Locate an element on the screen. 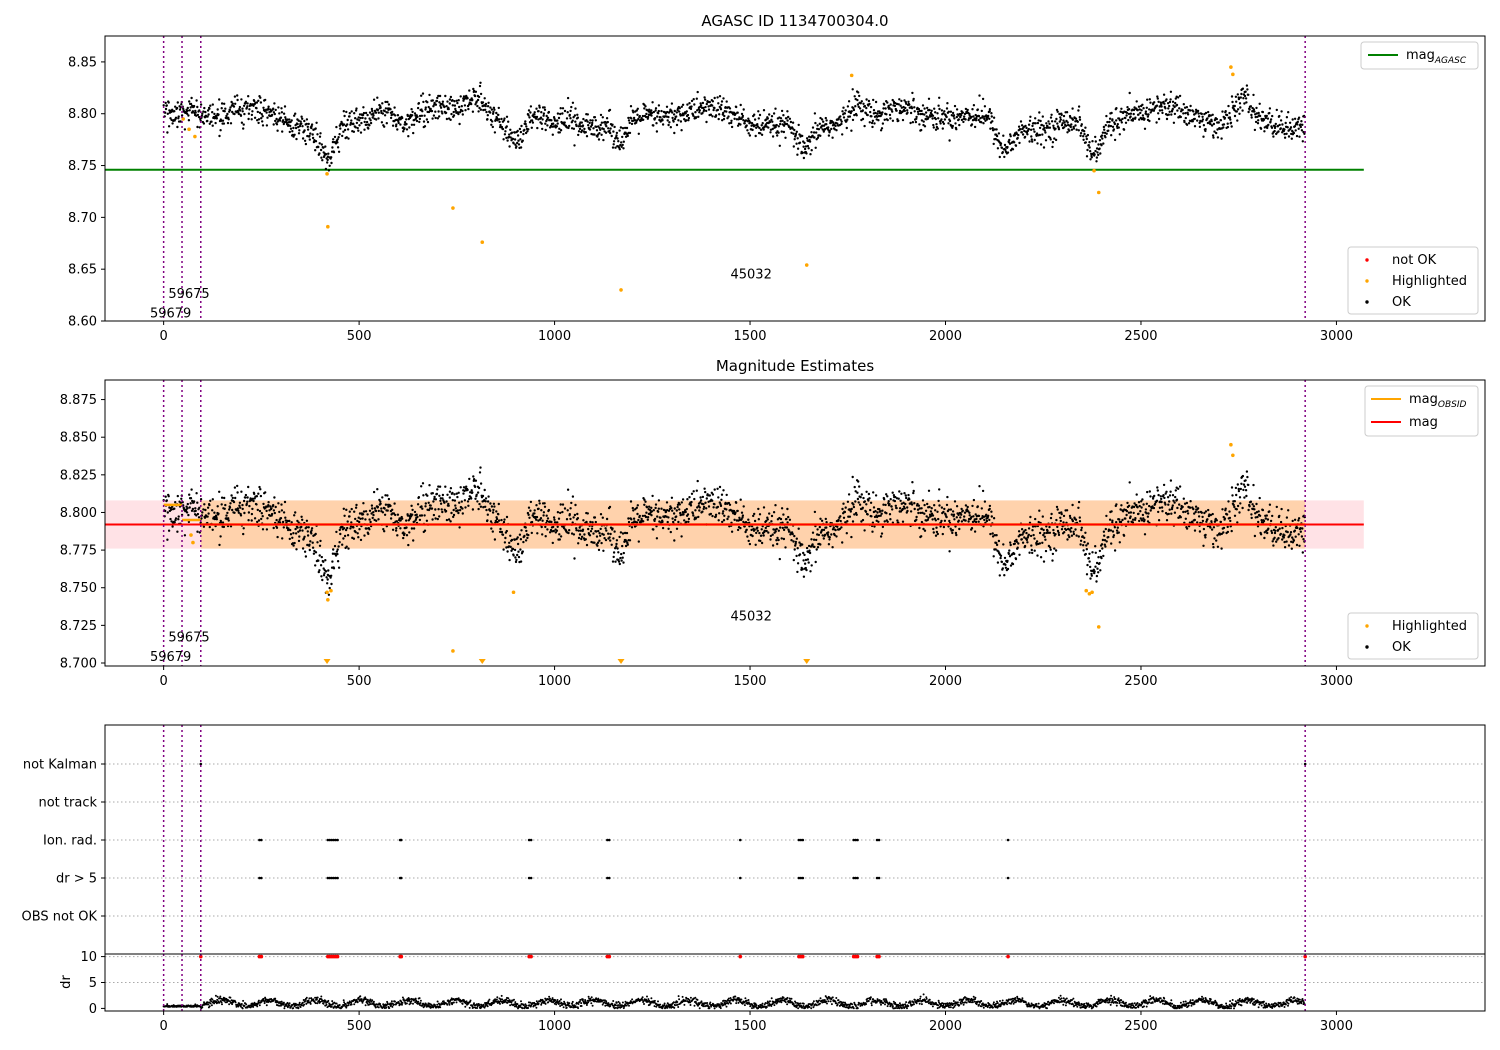  x-tick-label: 1500 is located at coordinates (749, 1026).